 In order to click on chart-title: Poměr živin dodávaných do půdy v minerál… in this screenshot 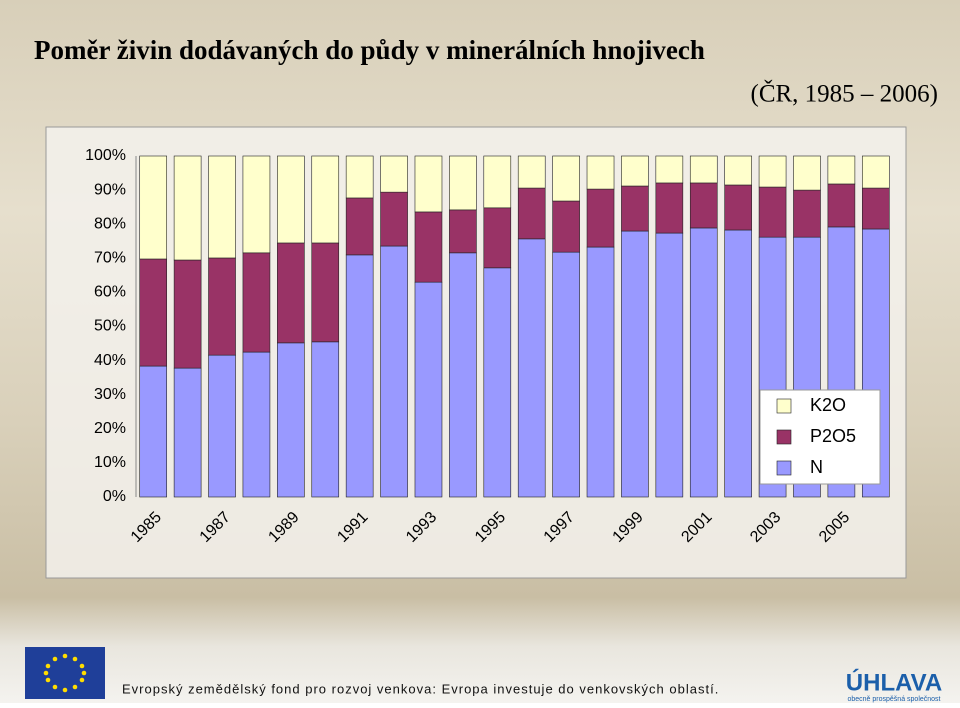, I will do `click(369, 50)`.